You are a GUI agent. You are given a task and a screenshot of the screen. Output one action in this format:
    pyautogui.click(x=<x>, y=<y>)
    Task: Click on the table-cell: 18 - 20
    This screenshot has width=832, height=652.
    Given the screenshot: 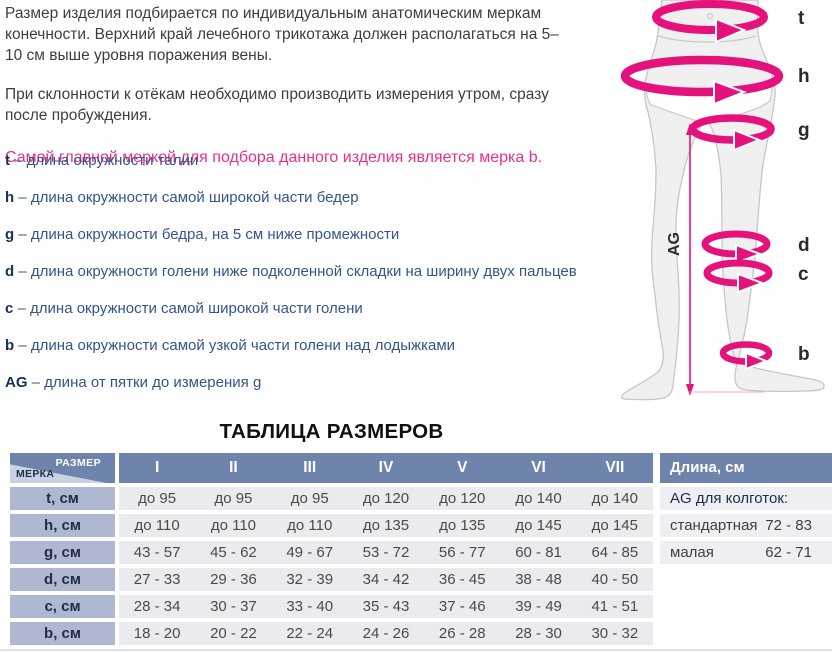 What is the action you would take?
    pyautogui.click(x=157, y=633)
    